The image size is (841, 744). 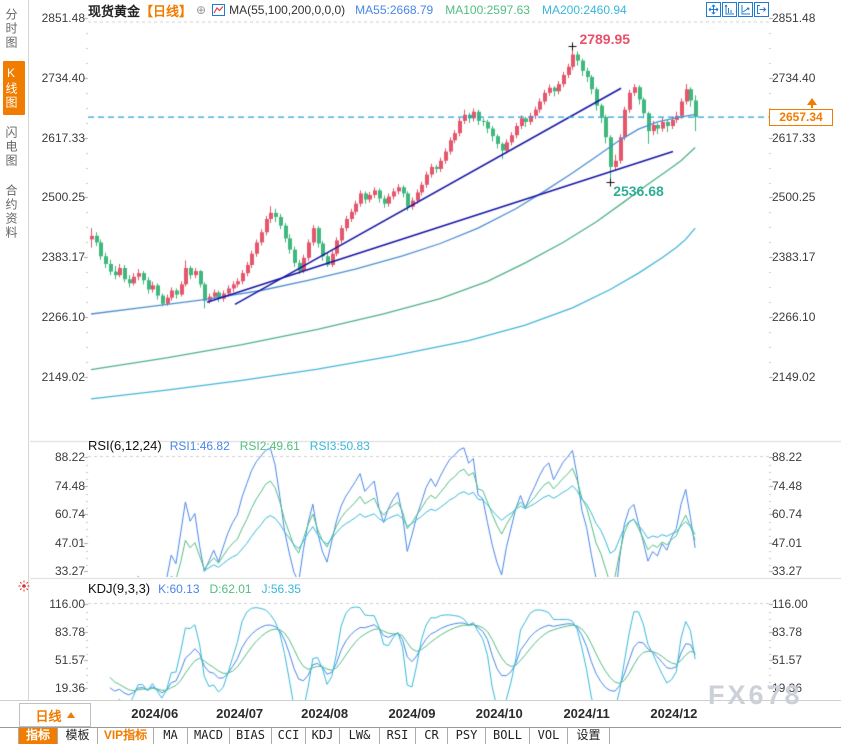 I want to click on period-selector-label: 日线, so click(x=48, y=716).